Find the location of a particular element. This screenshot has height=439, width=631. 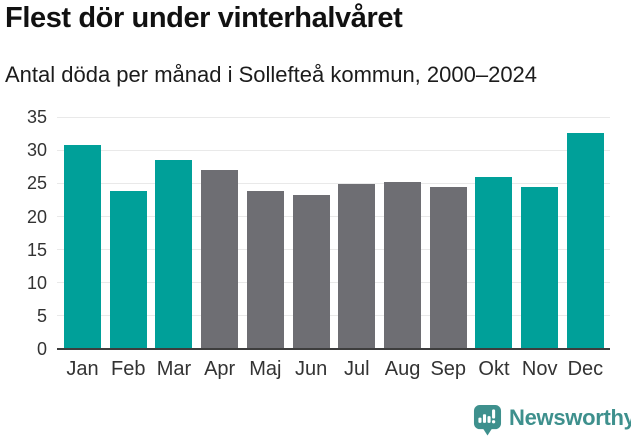

x-axis-label-dec: Dec is located at coordinates (585, 369).